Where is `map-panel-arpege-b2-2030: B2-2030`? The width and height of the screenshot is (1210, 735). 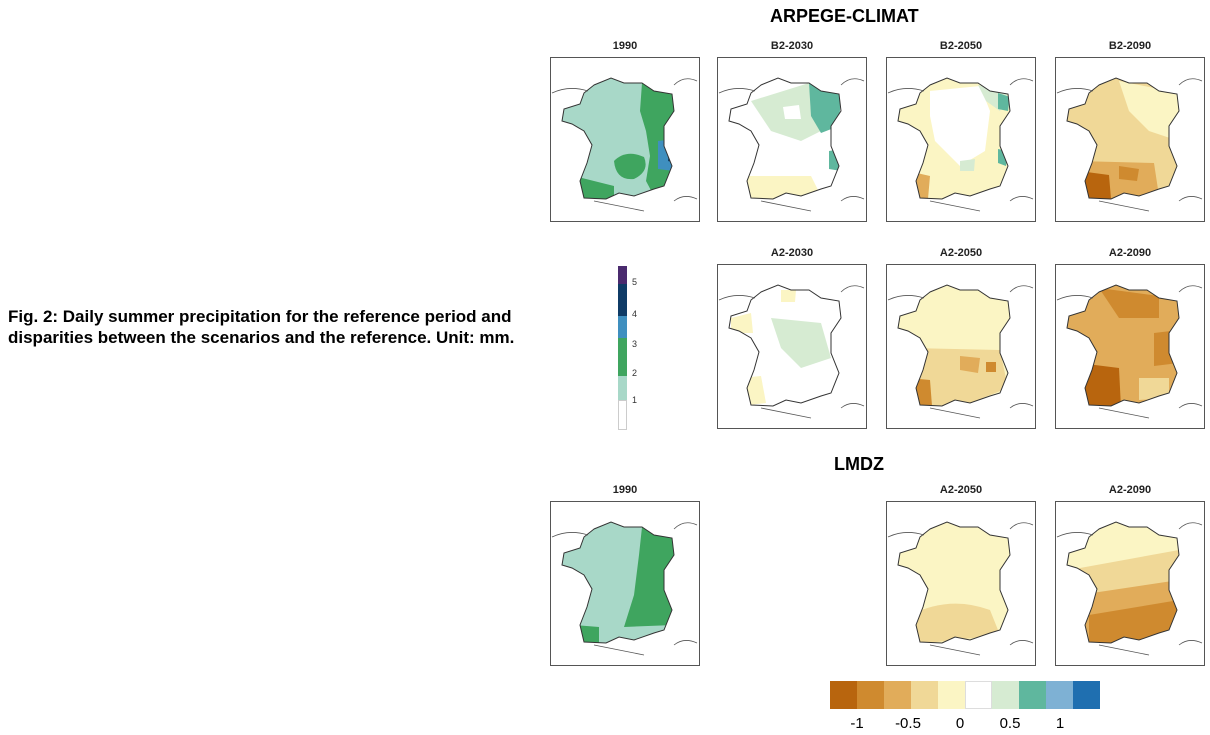 map-panel-arpege-b2-2030: B2-2030 is located at coordinates (792, 132).